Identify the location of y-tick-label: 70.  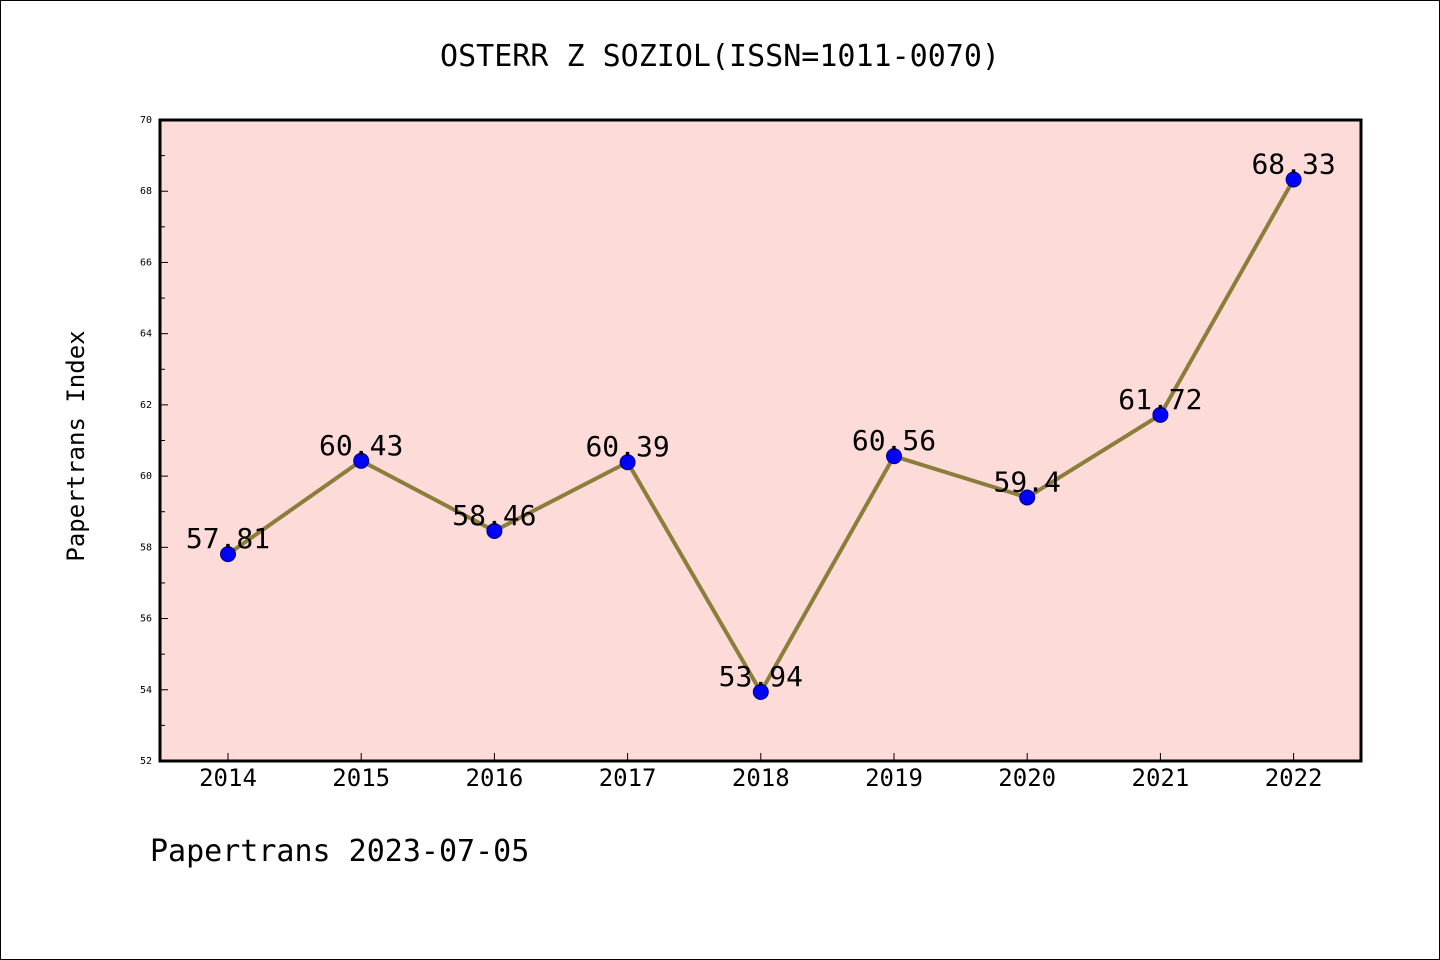
(146, 120).